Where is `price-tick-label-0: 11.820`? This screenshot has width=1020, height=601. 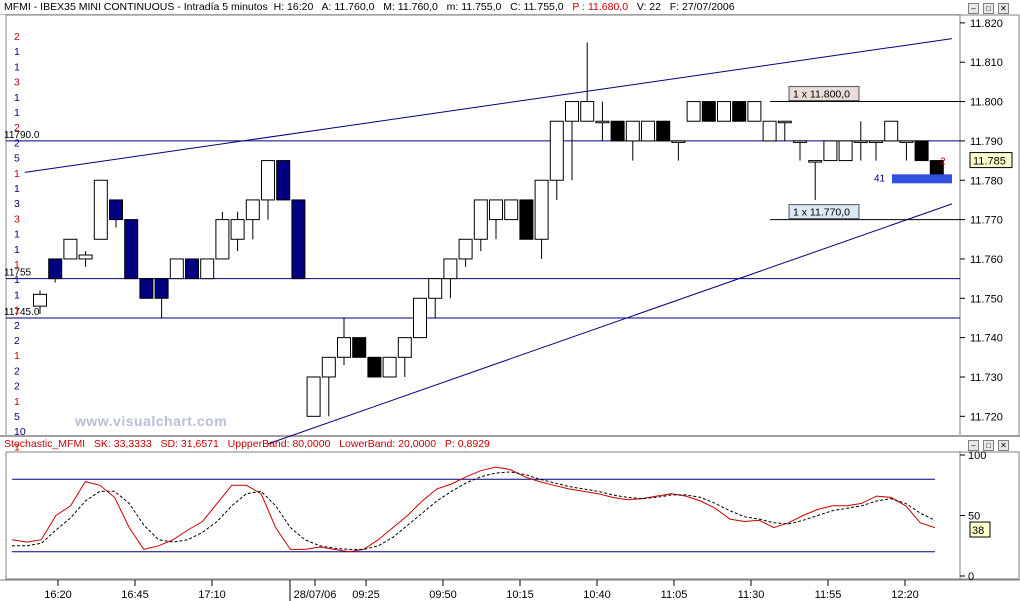 price-tick-label-0: 11.820 is located at coordinates (986, 24).